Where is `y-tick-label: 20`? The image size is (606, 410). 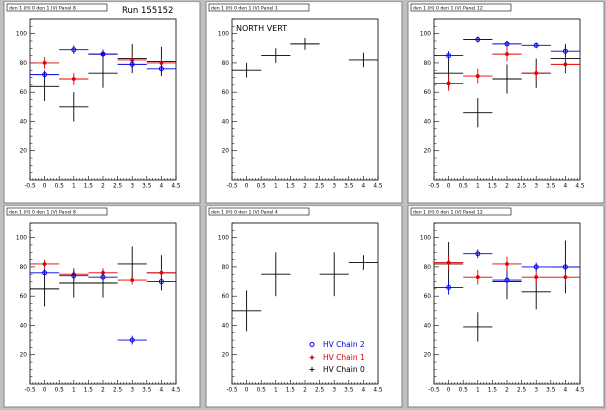
y-tick-label: 20 is located at coordinates (428, 152).